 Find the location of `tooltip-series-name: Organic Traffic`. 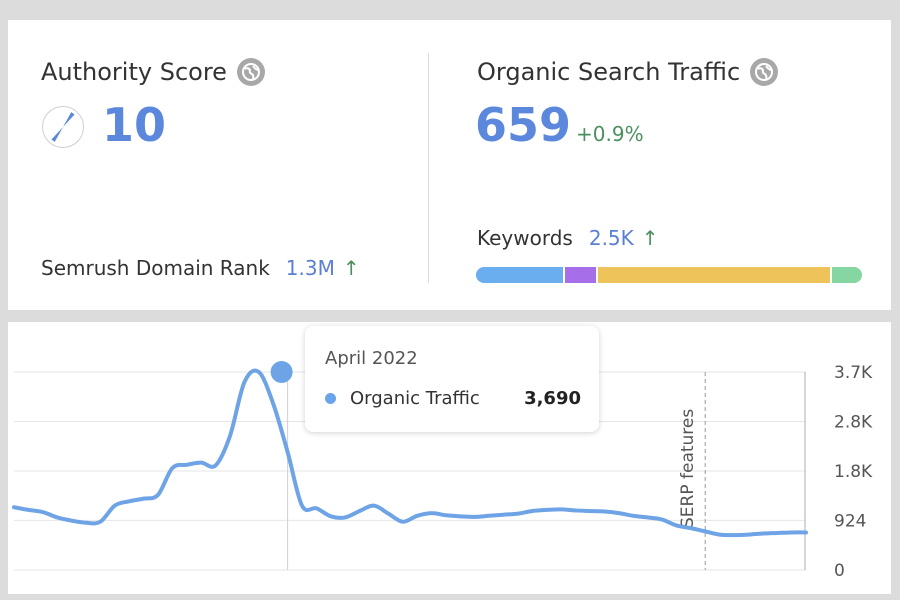

tooltip-series-name: Organic Traffic is located at coordinates (415, 398).